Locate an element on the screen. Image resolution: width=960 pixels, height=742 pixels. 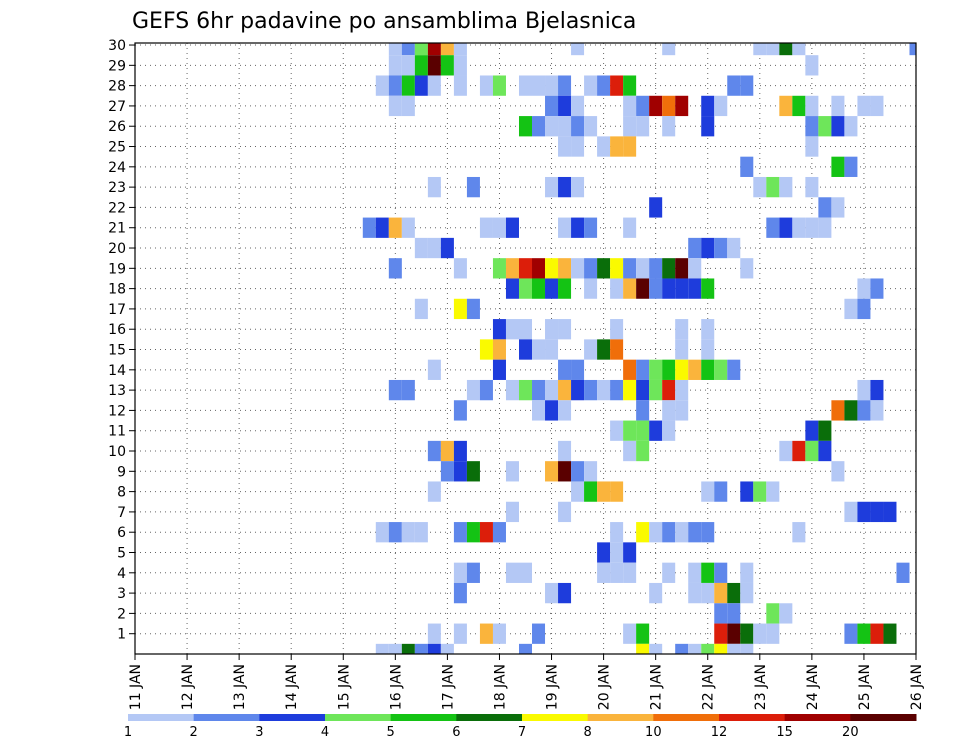
y-tick-label: 11 is located at coordinates (117, 432).